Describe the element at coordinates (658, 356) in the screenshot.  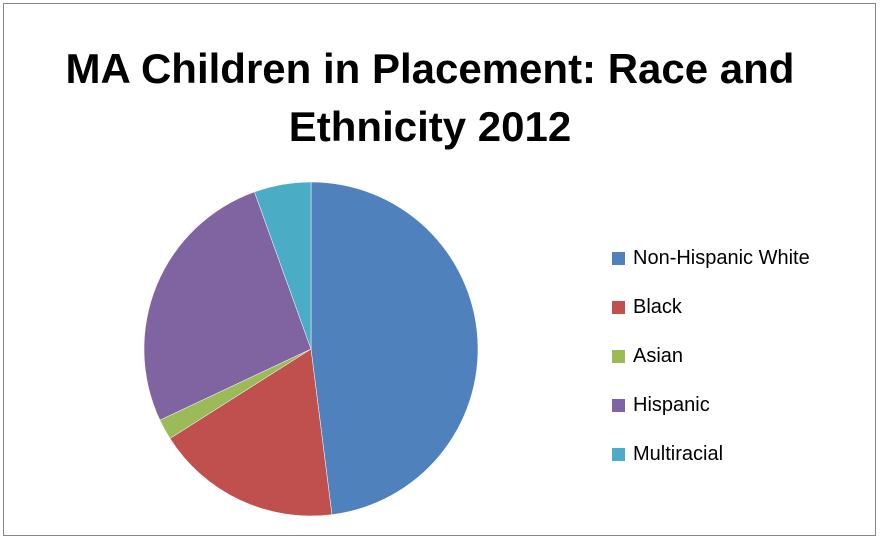
I see `legend-label-asian: Asian` at that location.